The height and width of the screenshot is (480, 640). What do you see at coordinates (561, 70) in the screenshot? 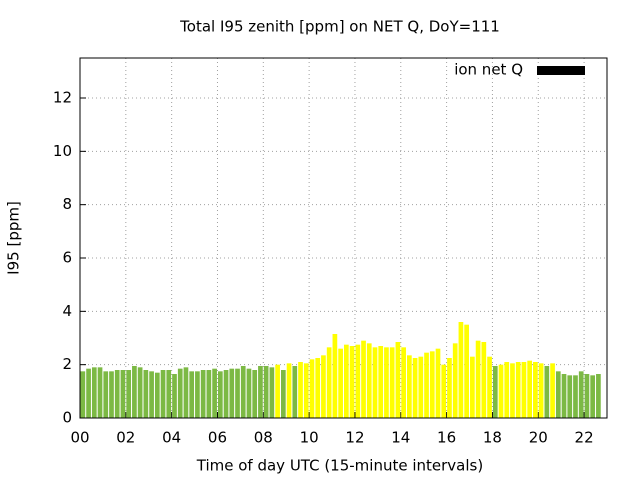
I see `legend-swatch` at bounding box center [561, 70].